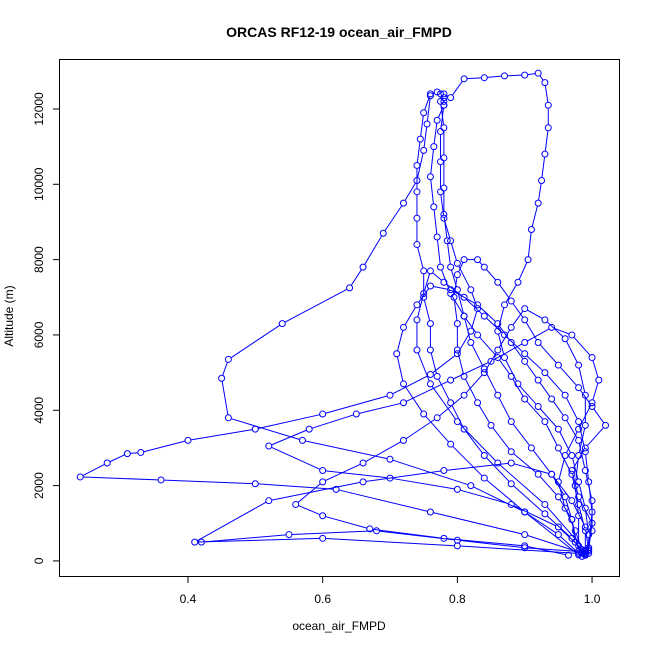 The height and width of the screenshot is (650, 650). Describe the element at coordinates (39, 109) in the screenshot. I see `y-tick-label: 12000` at that location.